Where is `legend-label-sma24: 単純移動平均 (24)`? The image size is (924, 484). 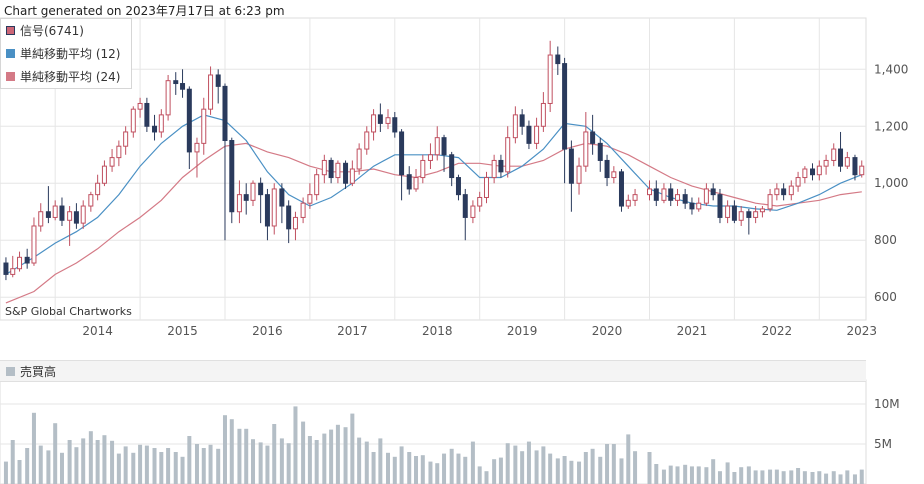 legend-label-sma24: 単純移動平均 (24) is located at coordinates (70, 77).